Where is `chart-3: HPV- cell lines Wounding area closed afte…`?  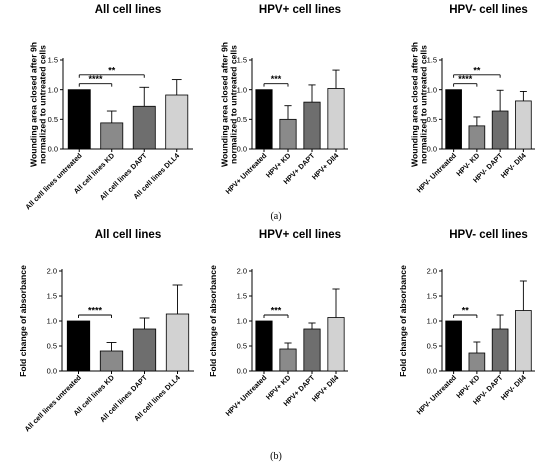
chart-3: HPV- cell lines Wounding area closed afte… is located at coordinates (472, 99).